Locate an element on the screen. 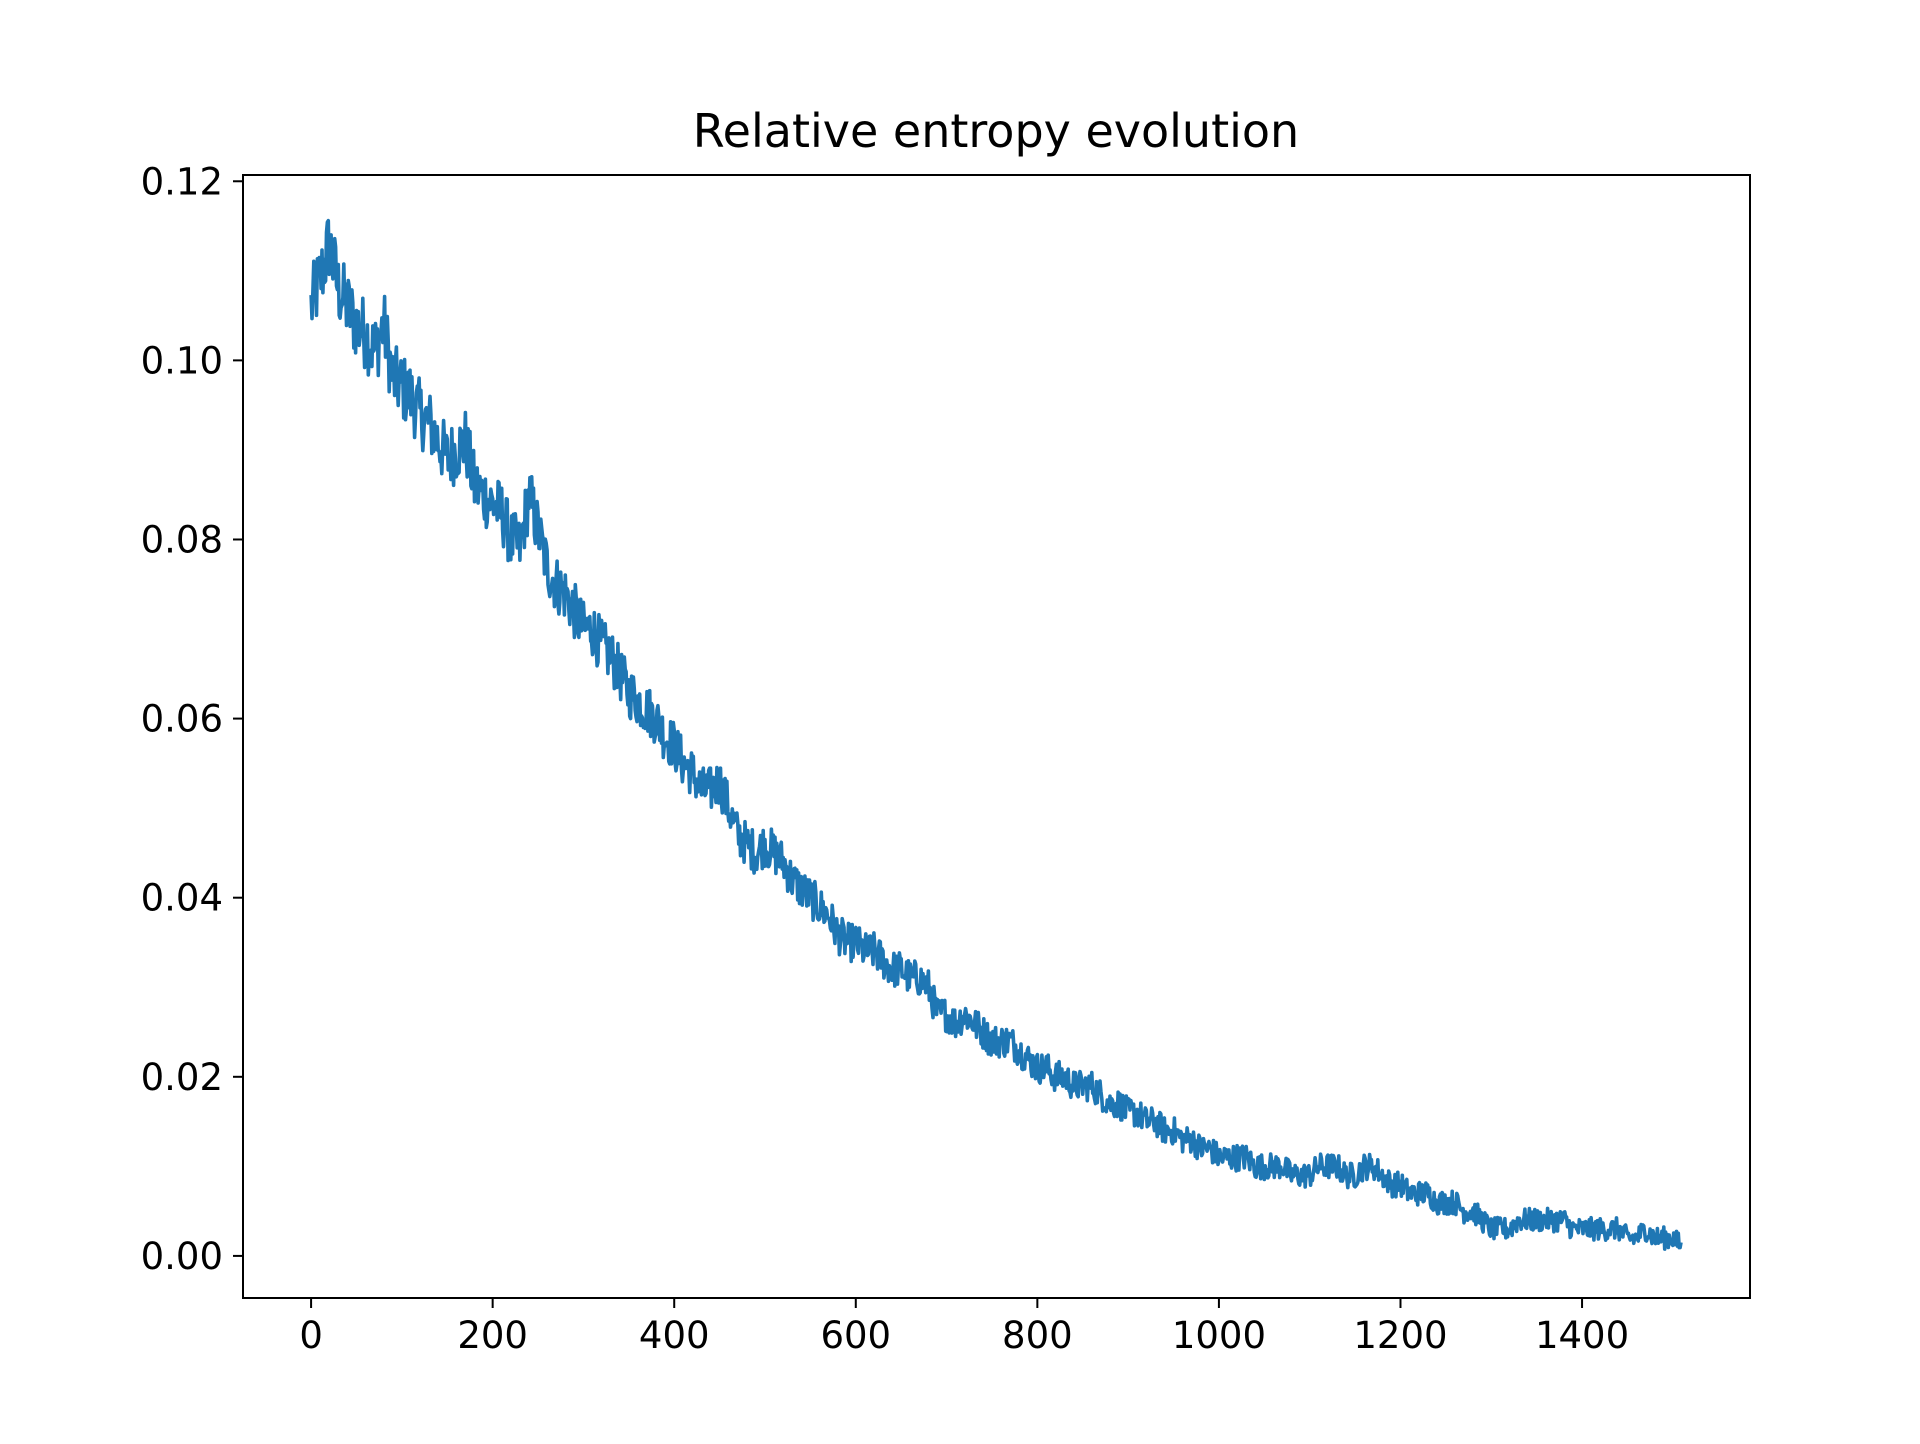 This screenshot has width=1920, height=1444. x-tick-label: 0 is located at coordinates (311, 1335).